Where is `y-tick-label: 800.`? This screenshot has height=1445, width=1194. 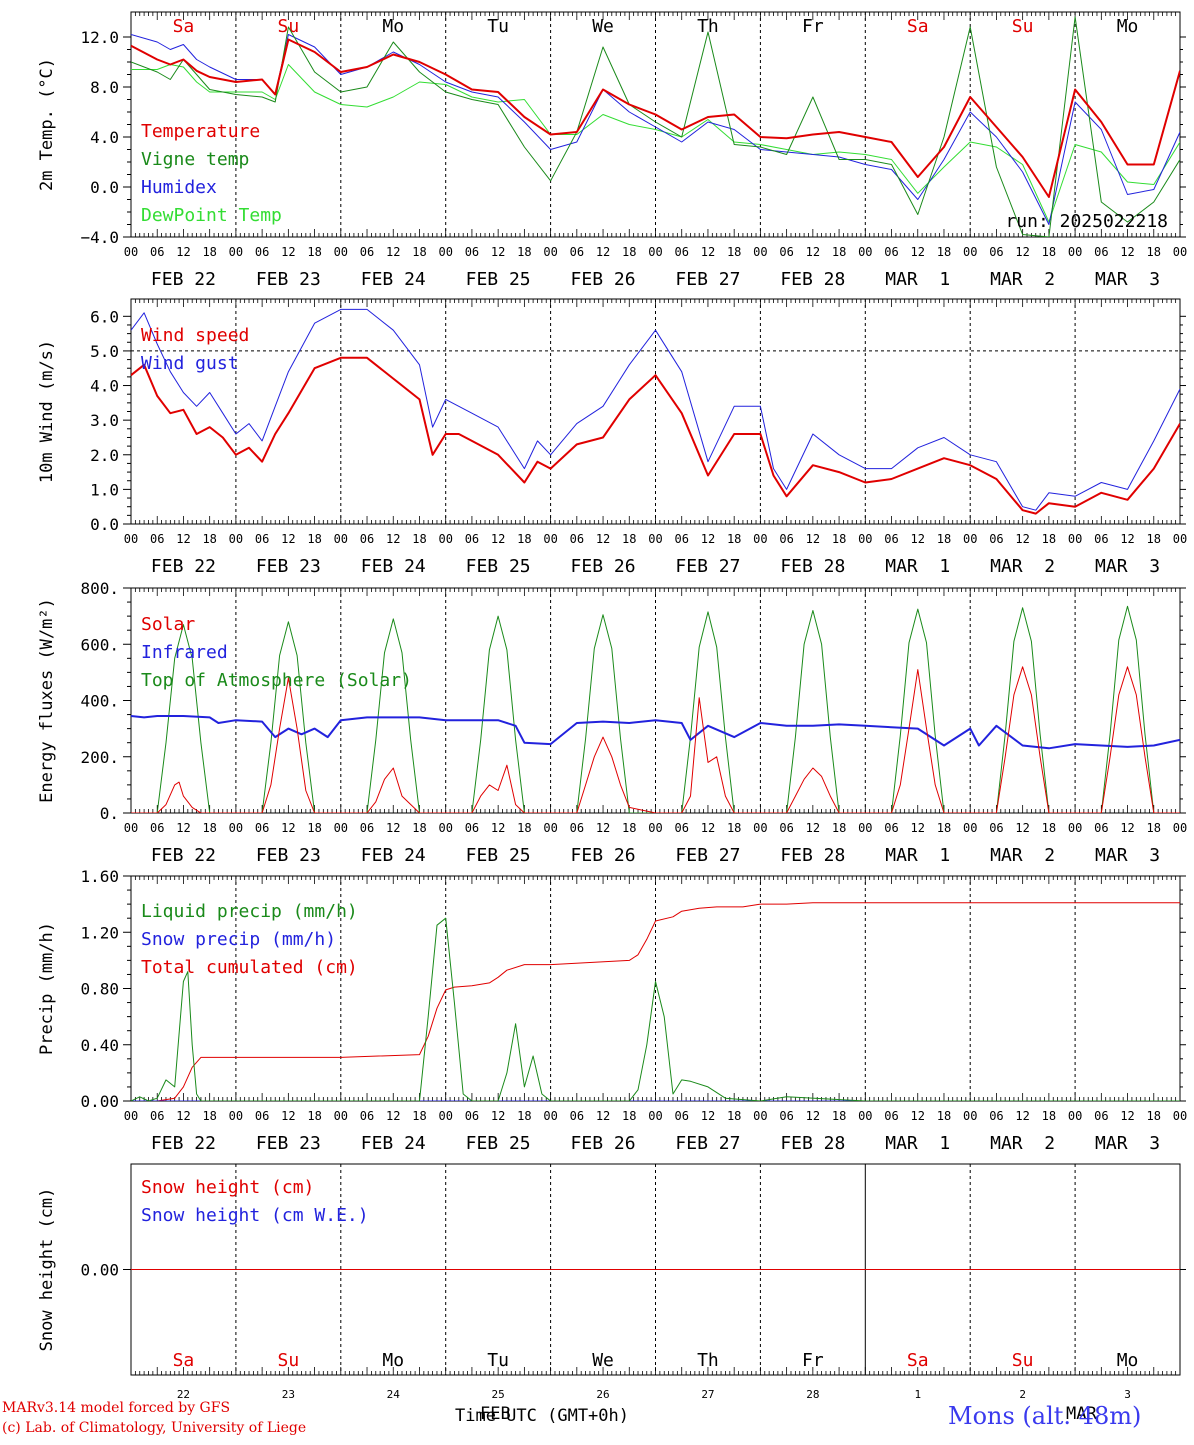 y-tick-label: 800. is located at coordinates (99, 588).